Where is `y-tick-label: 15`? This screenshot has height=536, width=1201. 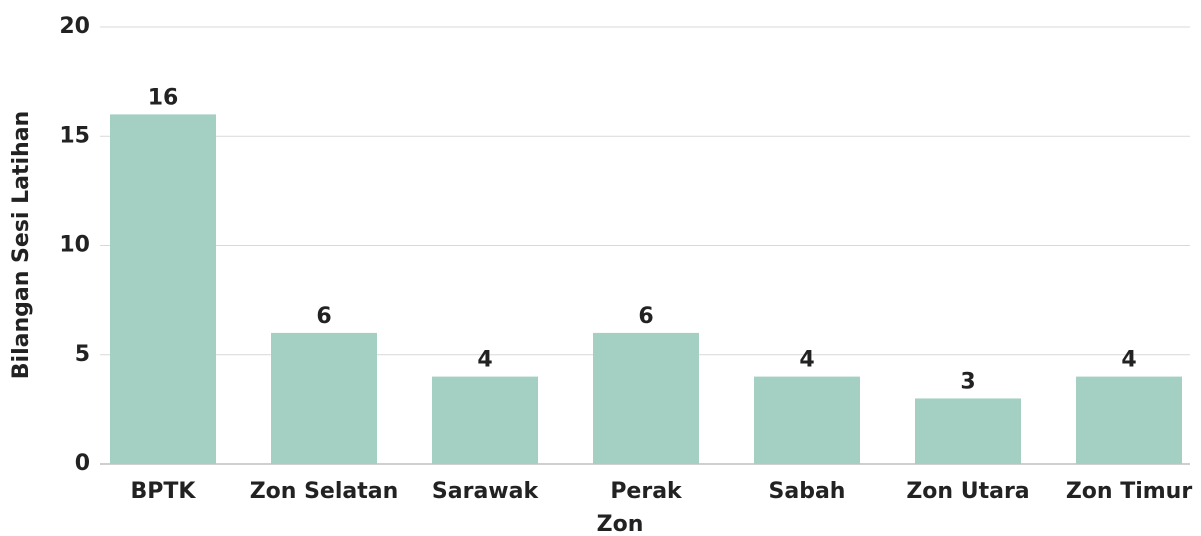 y-tick-label: 15 is located at coordinates (74, 135).